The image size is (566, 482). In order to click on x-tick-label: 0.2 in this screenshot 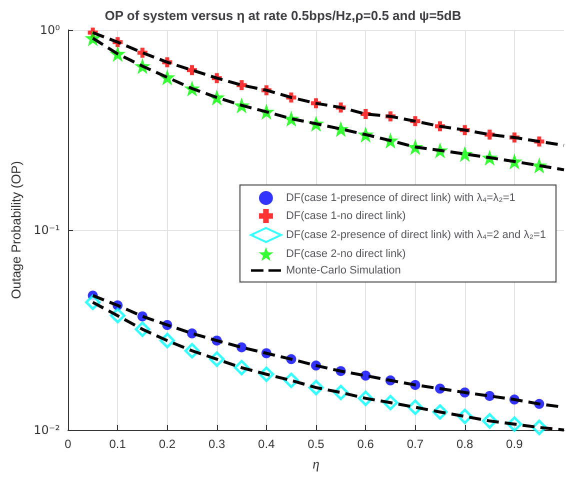, I will do `click(167, 444)`.